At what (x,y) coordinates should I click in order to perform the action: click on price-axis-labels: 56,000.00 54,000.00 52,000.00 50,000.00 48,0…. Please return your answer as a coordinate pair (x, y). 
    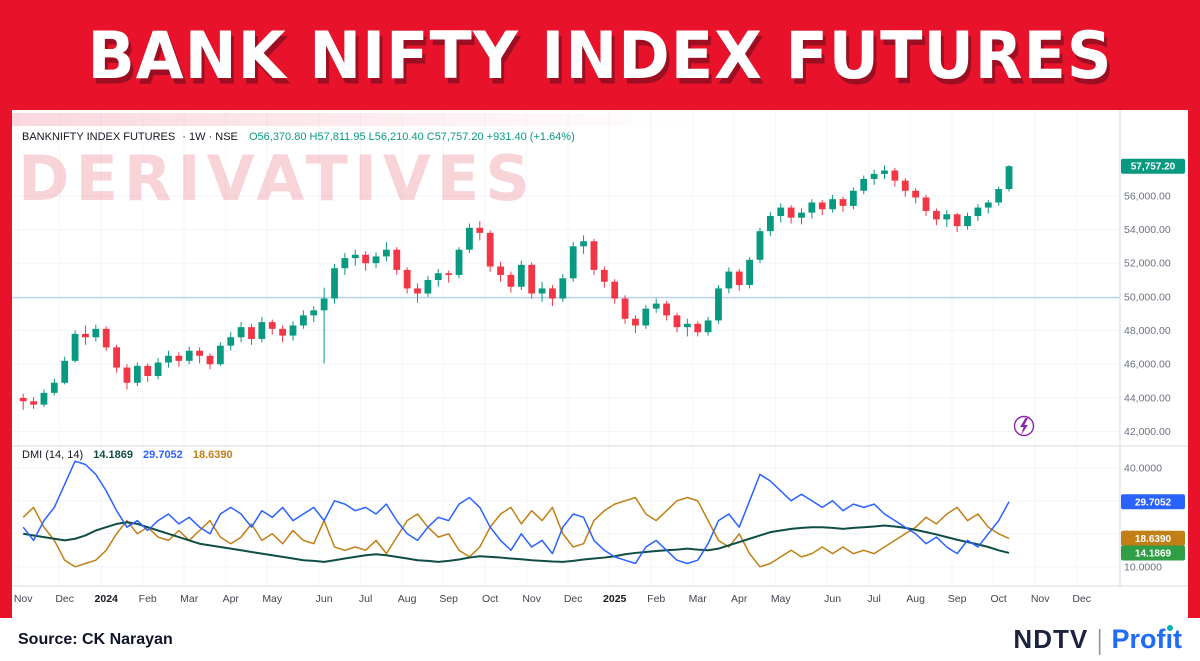
    Looking at the image, I should click on (1147, 314).